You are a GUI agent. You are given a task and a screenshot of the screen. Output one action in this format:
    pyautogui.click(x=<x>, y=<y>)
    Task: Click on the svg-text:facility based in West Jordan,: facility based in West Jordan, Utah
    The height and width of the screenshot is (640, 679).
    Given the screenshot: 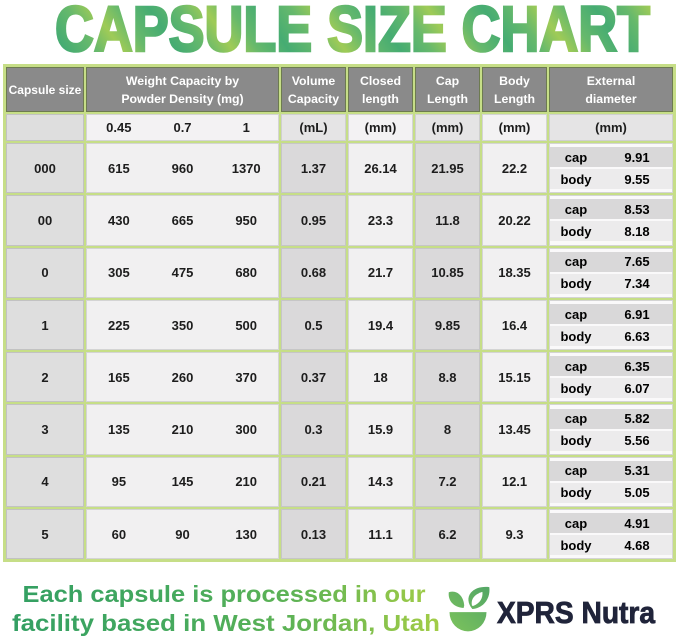 What is the action you would take?
    pyautogui.click(x=226, y=623)
    